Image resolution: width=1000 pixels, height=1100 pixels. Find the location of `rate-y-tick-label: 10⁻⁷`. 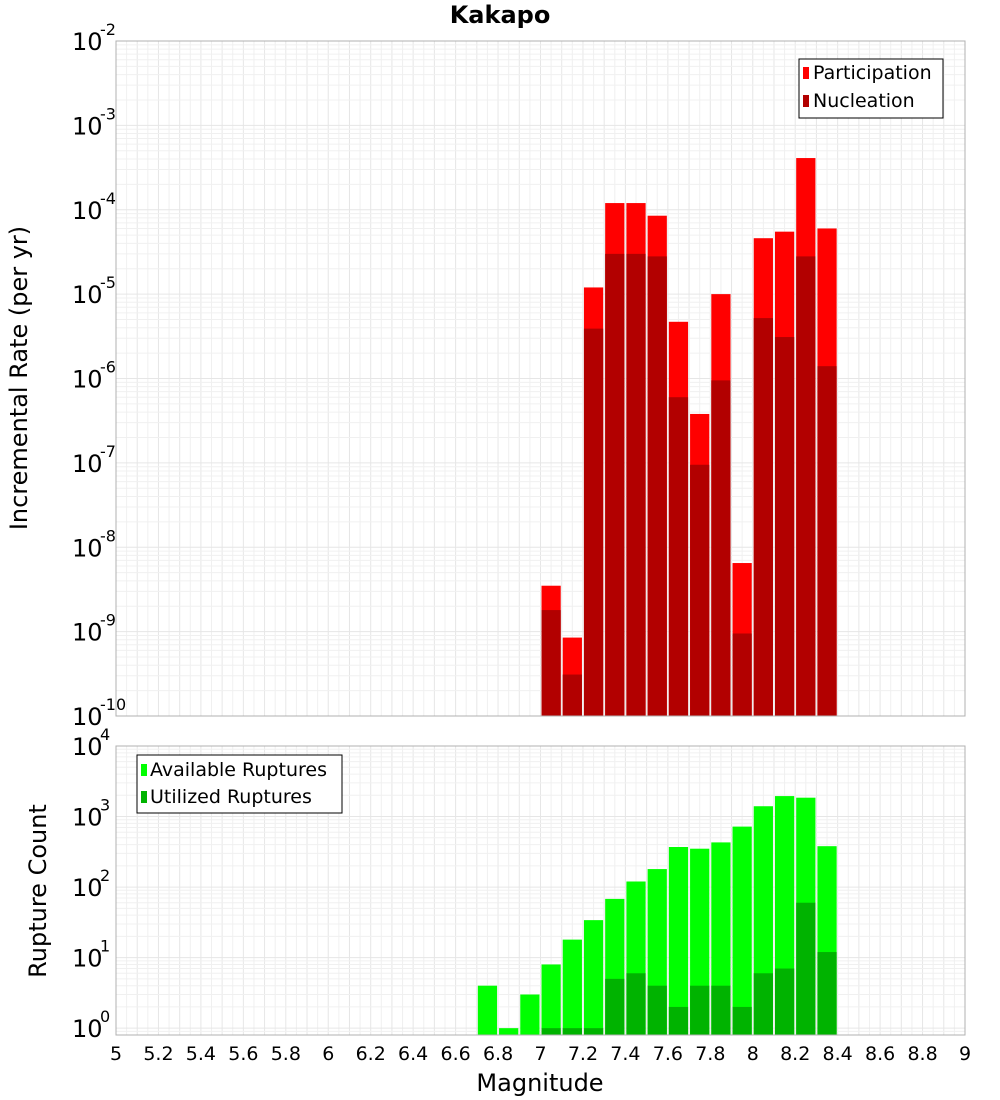

rate-y-tick-label: 10⁻⁷ is located at coordinates (94, 460).